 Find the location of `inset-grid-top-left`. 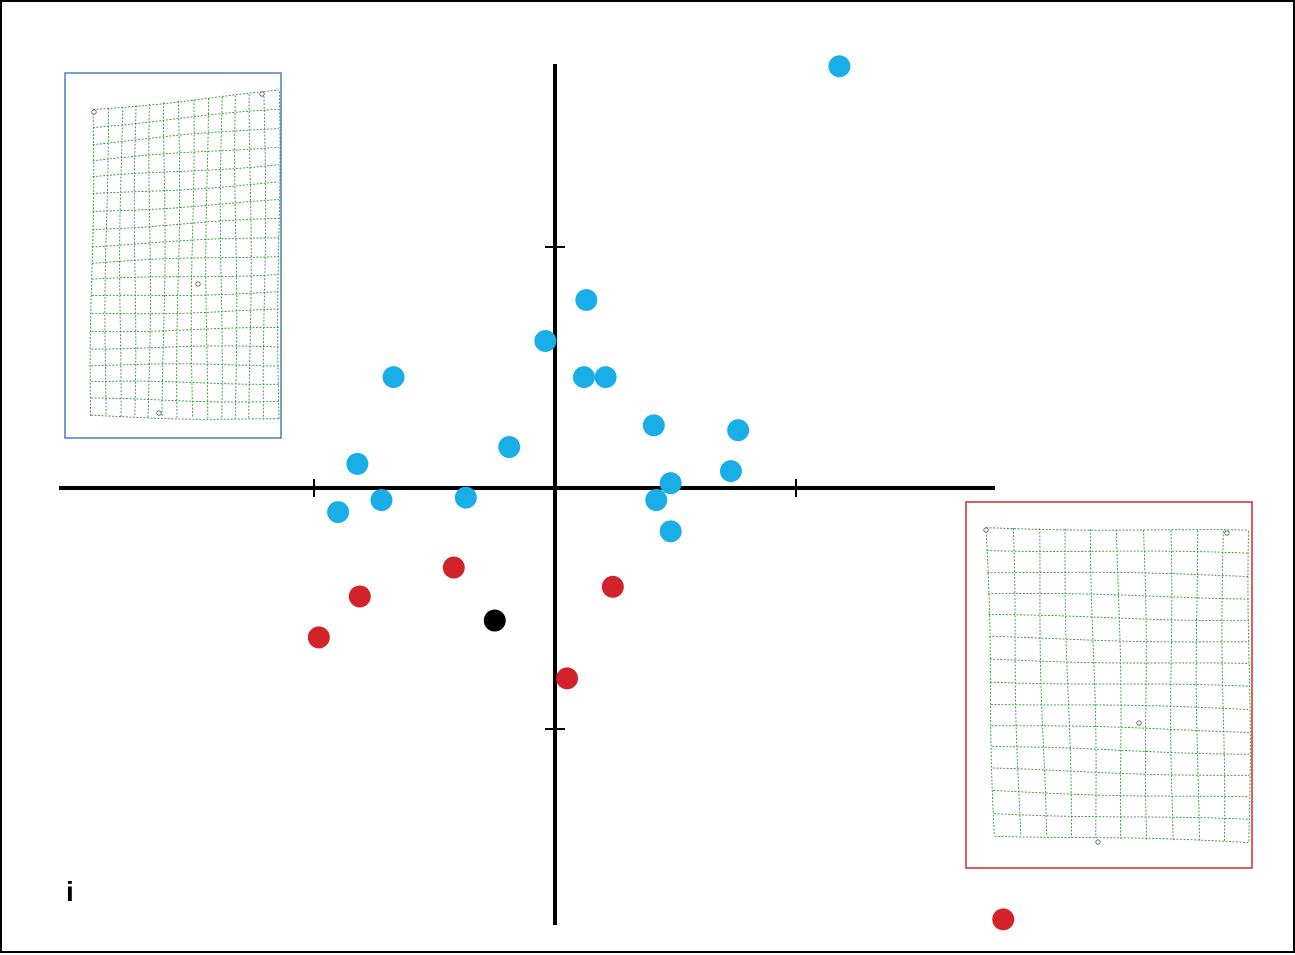

inset-grid-top-left is located at coordinates (185, 254).